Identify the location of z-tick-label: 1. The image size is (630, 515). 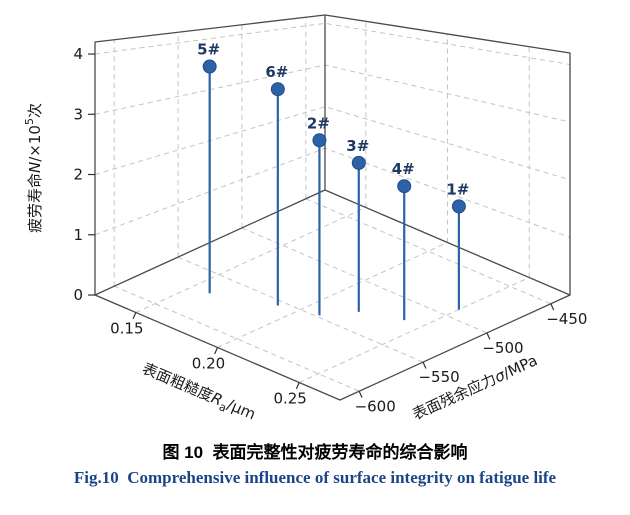
(78, 235).